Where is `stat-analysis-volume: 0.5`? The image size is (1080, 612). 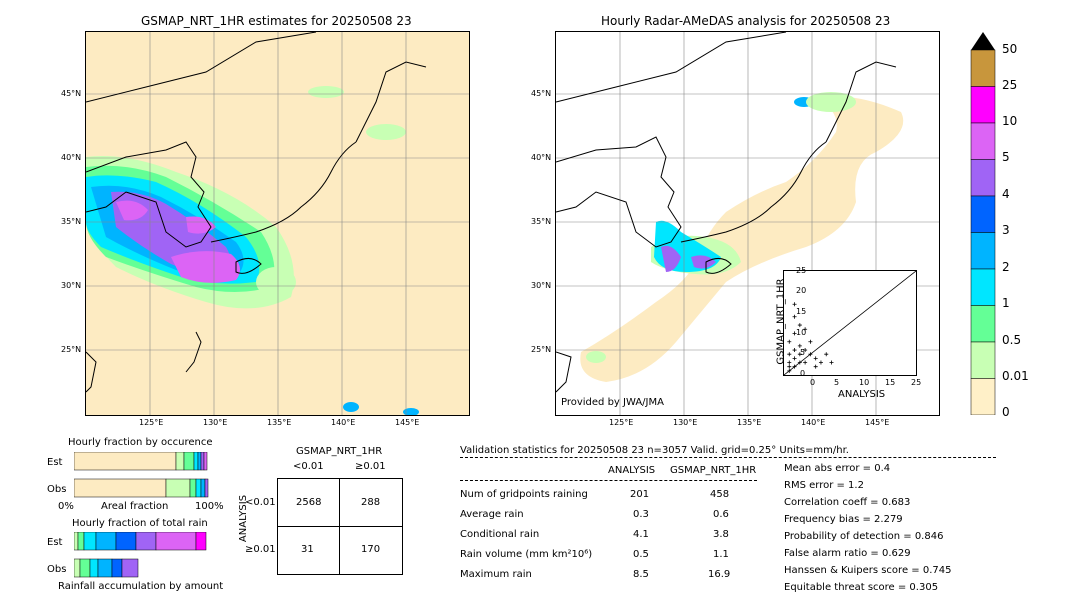
stat-analysis-volume: 0.5 is located at coordinates (641, 554).